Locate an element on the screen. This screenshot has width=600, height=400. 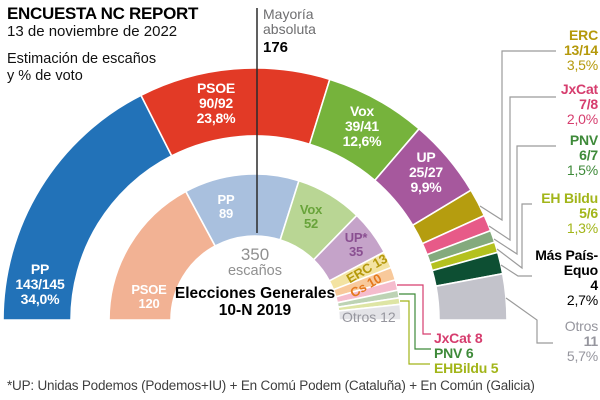
arc-label-vox-2019: Vox 52 is located at coordinates (311, 216).